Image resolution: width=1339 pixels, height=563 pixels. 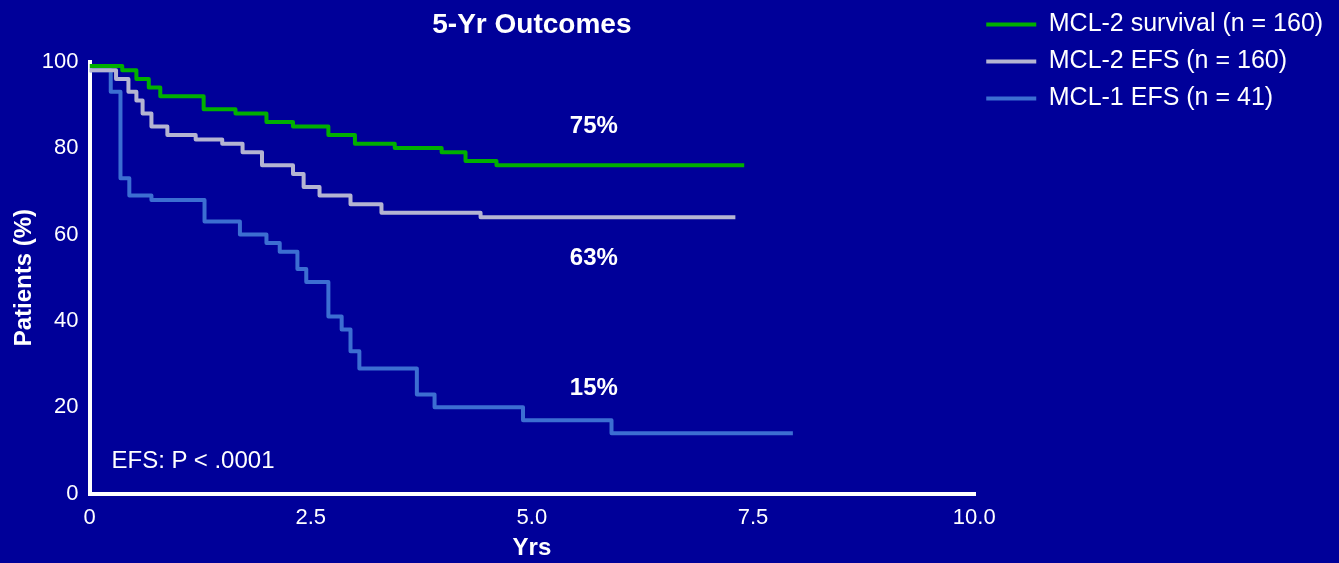 What do you see at coordinates (532, 547) in the screenshot?
I see `x-axis-title: Yrs` at bounding box center [532, 547].